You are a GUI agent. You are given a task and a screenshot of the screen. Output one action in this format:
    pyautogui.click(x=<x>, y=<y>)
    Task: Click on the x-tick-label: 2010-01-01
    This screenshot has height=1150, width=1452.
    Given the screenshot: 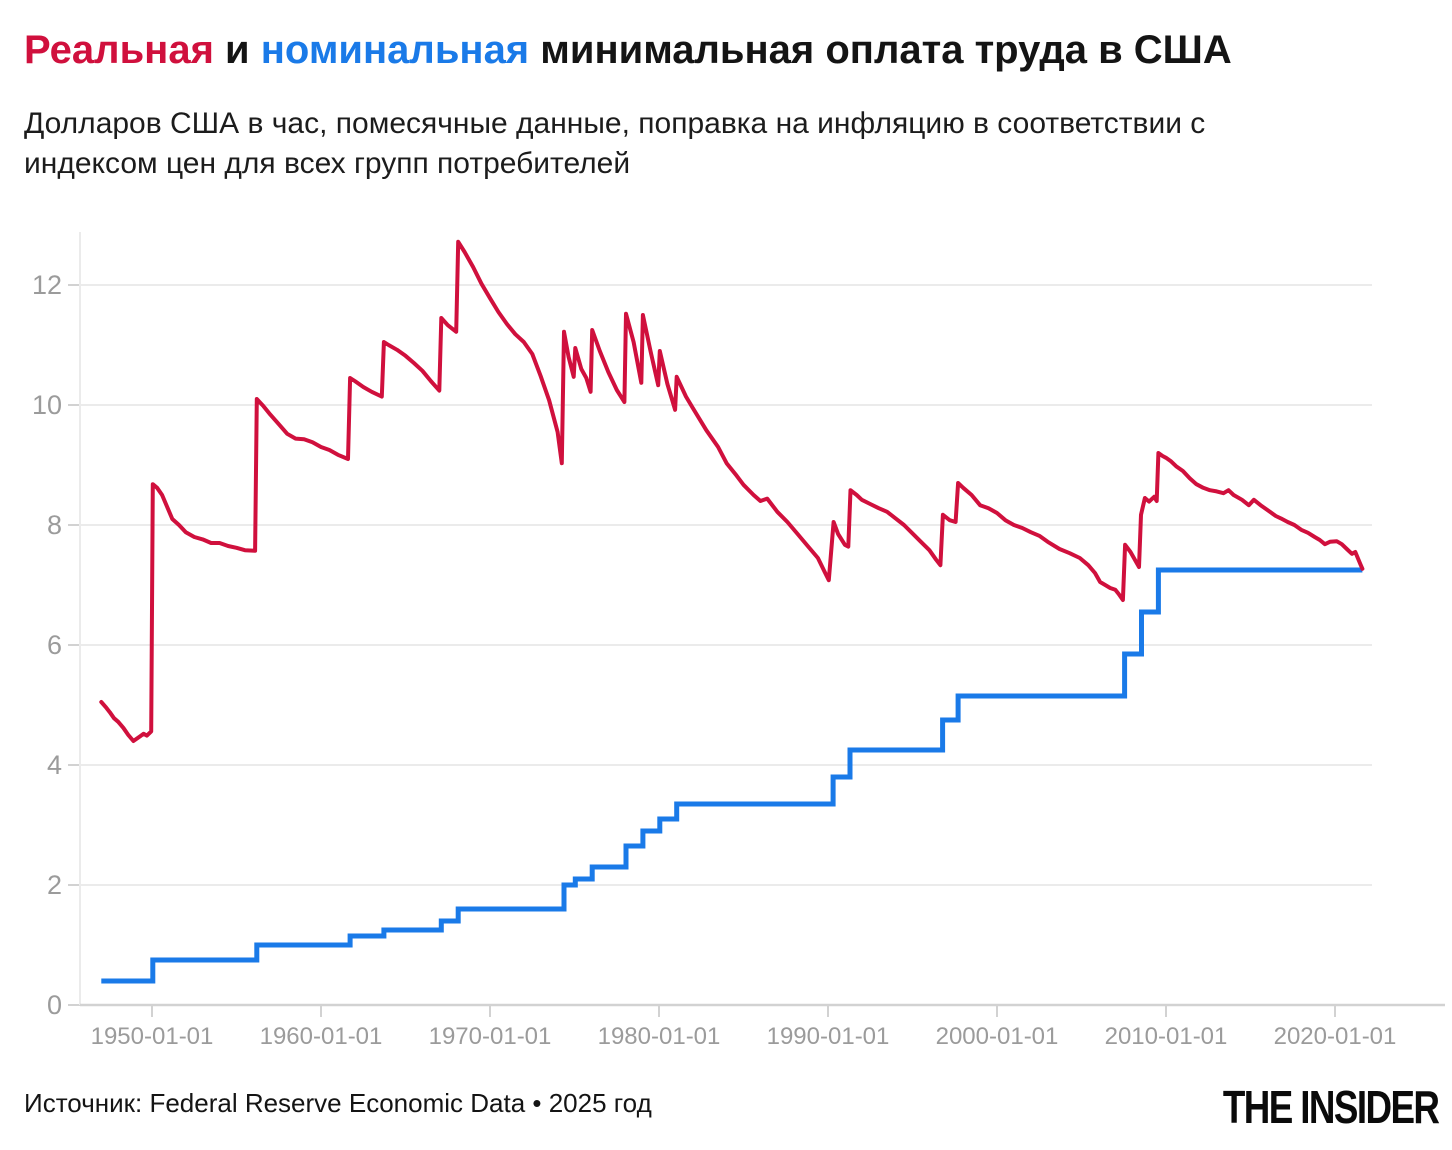 What is the action you would take?
    pyautogui.click(x=1166, y=1036)
    